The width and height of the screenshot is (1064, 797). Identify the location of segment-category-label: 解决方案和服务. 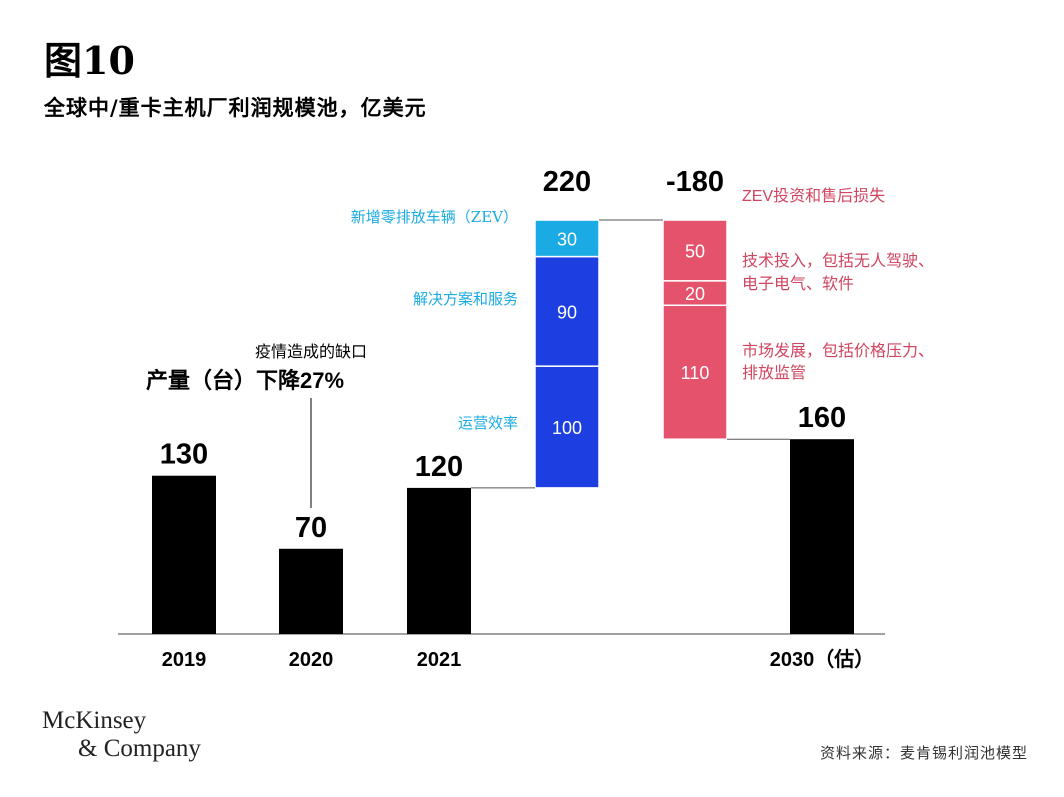
(465, 299).